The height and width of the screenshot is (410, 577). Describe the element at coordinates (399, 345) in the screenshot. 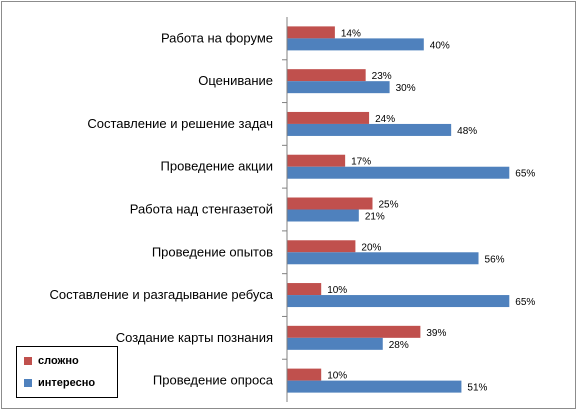

I see `data-label: 28%` at that location.